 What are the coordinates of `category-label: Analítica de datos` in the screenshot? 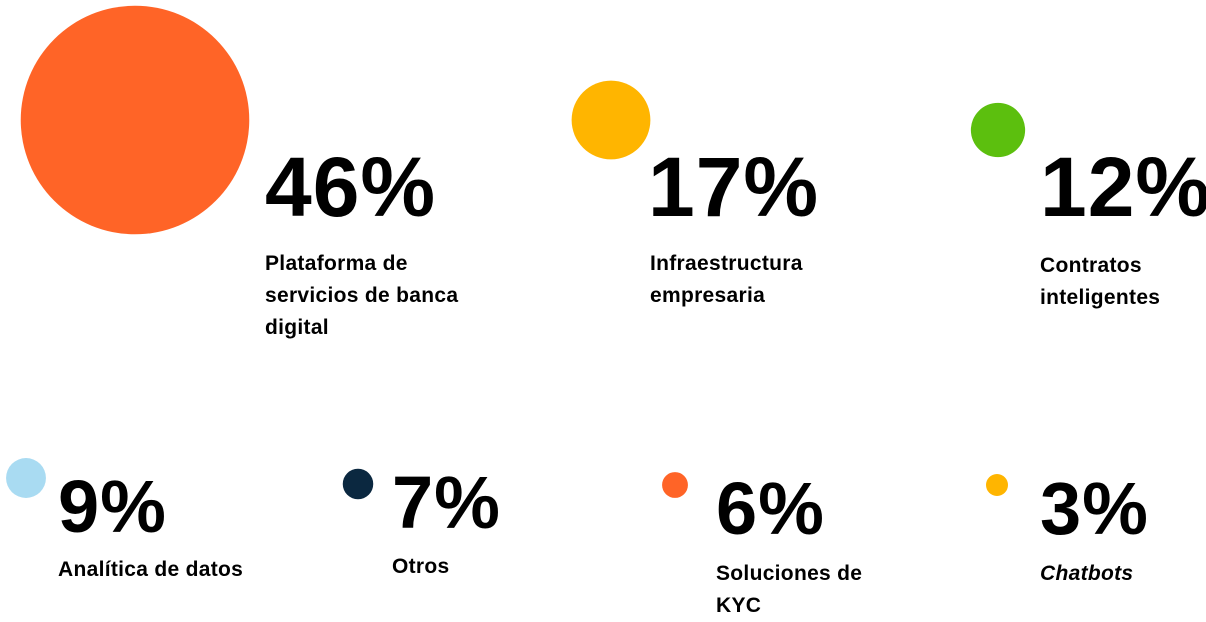 It's located at (151, 569).